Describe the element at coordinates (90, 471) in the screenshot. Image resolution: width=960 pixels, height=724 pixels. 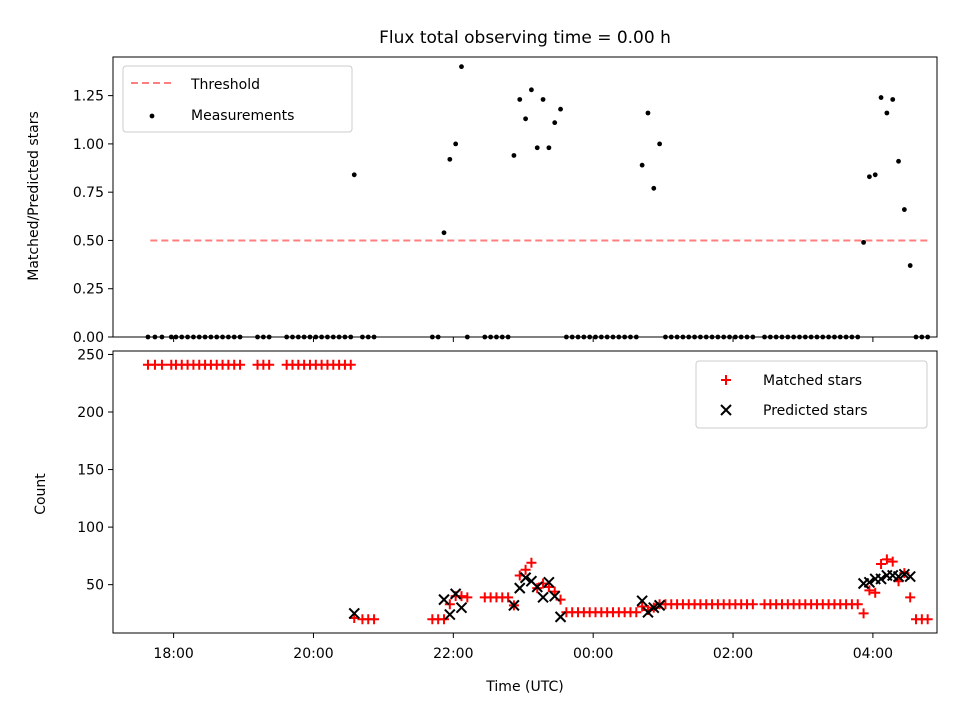
I see `bottom-y-tick-label: 150` at that location.